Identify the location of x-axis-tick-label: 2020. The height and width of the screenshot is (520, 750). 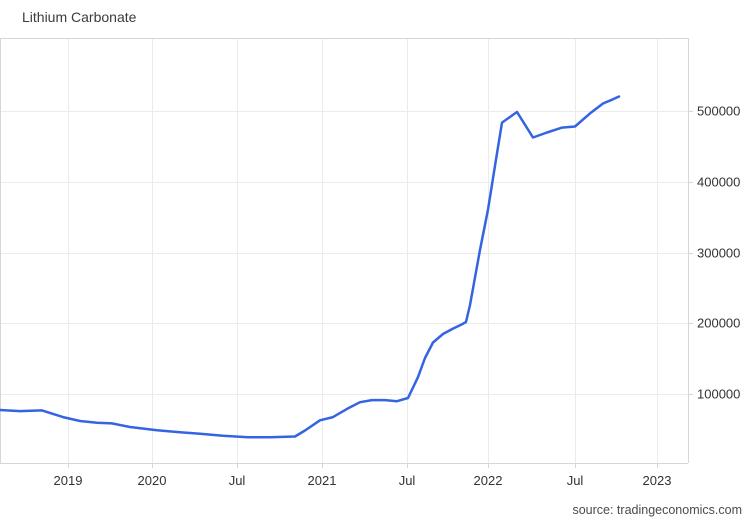
(152, 480).